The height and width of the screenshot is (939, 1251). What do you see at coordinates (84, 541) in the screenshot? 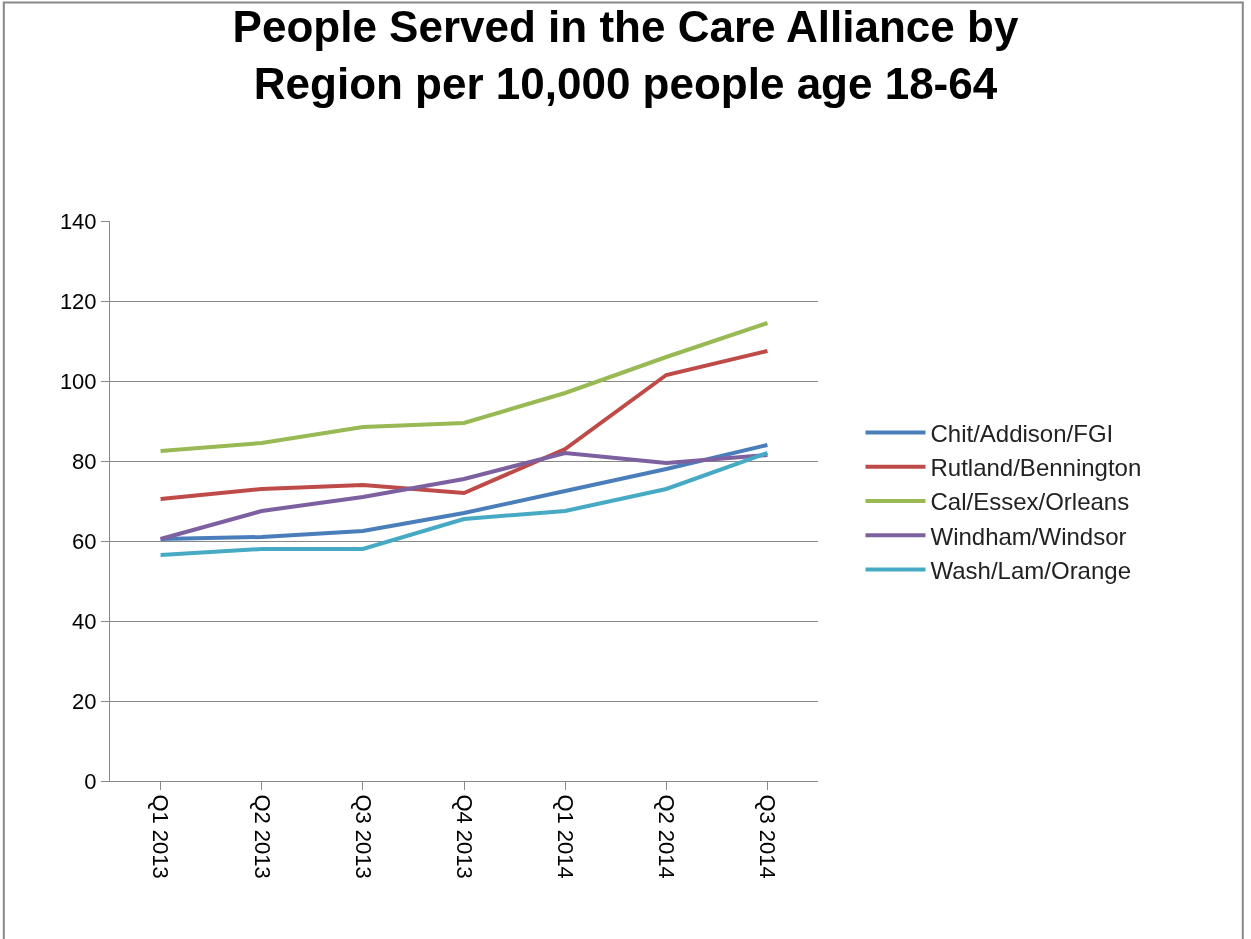
I see `y-tick-label: 60` at bounding box center [84, 541].